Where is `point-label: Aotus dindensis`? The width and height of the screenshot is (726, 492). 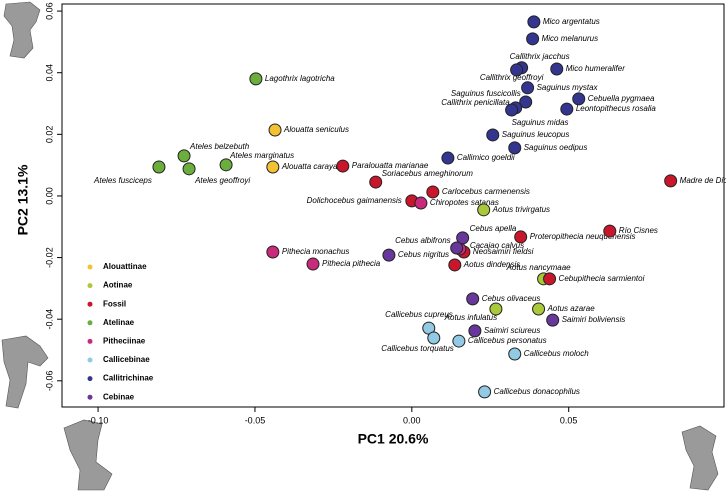 point-label: Aotus dindensis is located at coordinates (491, 264).